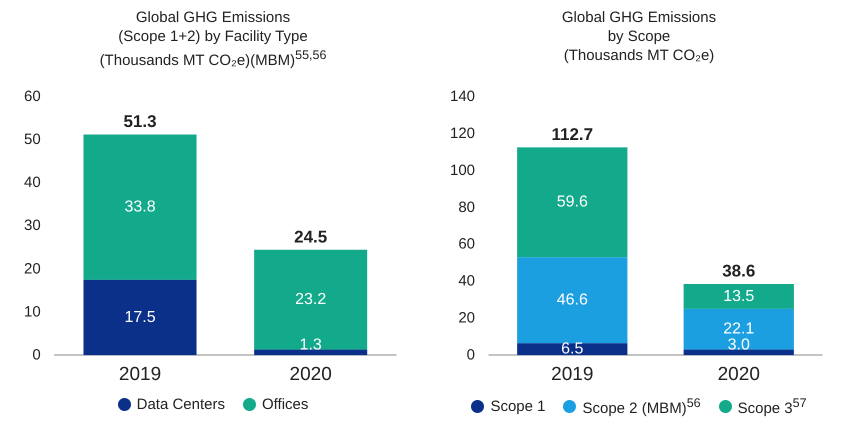 This screenshot has height=430, width=853. I want to click on y-tick-label: 30, so click(32, 225).